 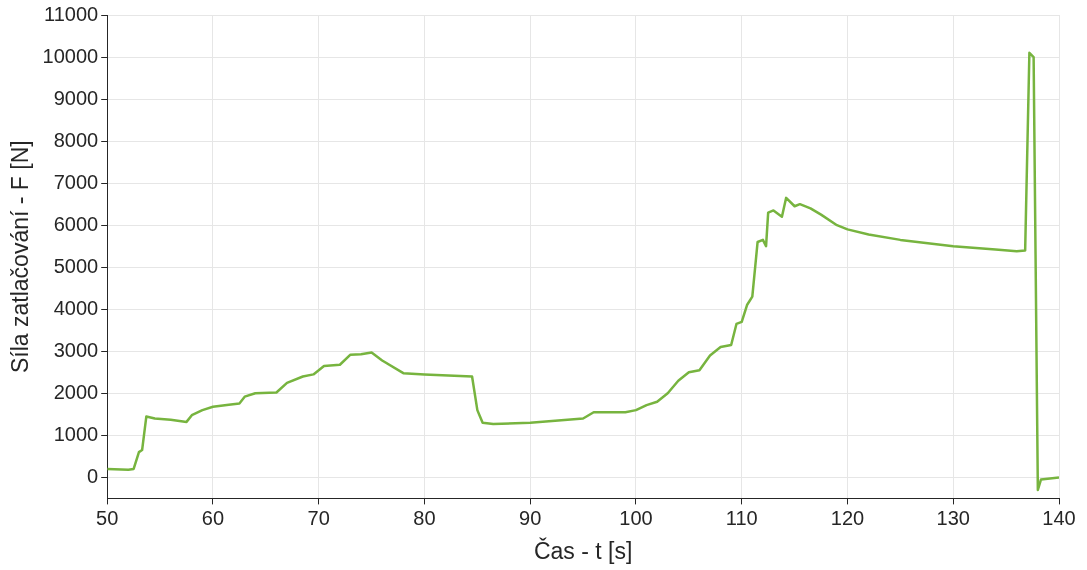 What do you see at coordinates (741, 517) in the screenshot?
I see `x-tick-label: 110` at bounding box center [741, 517].